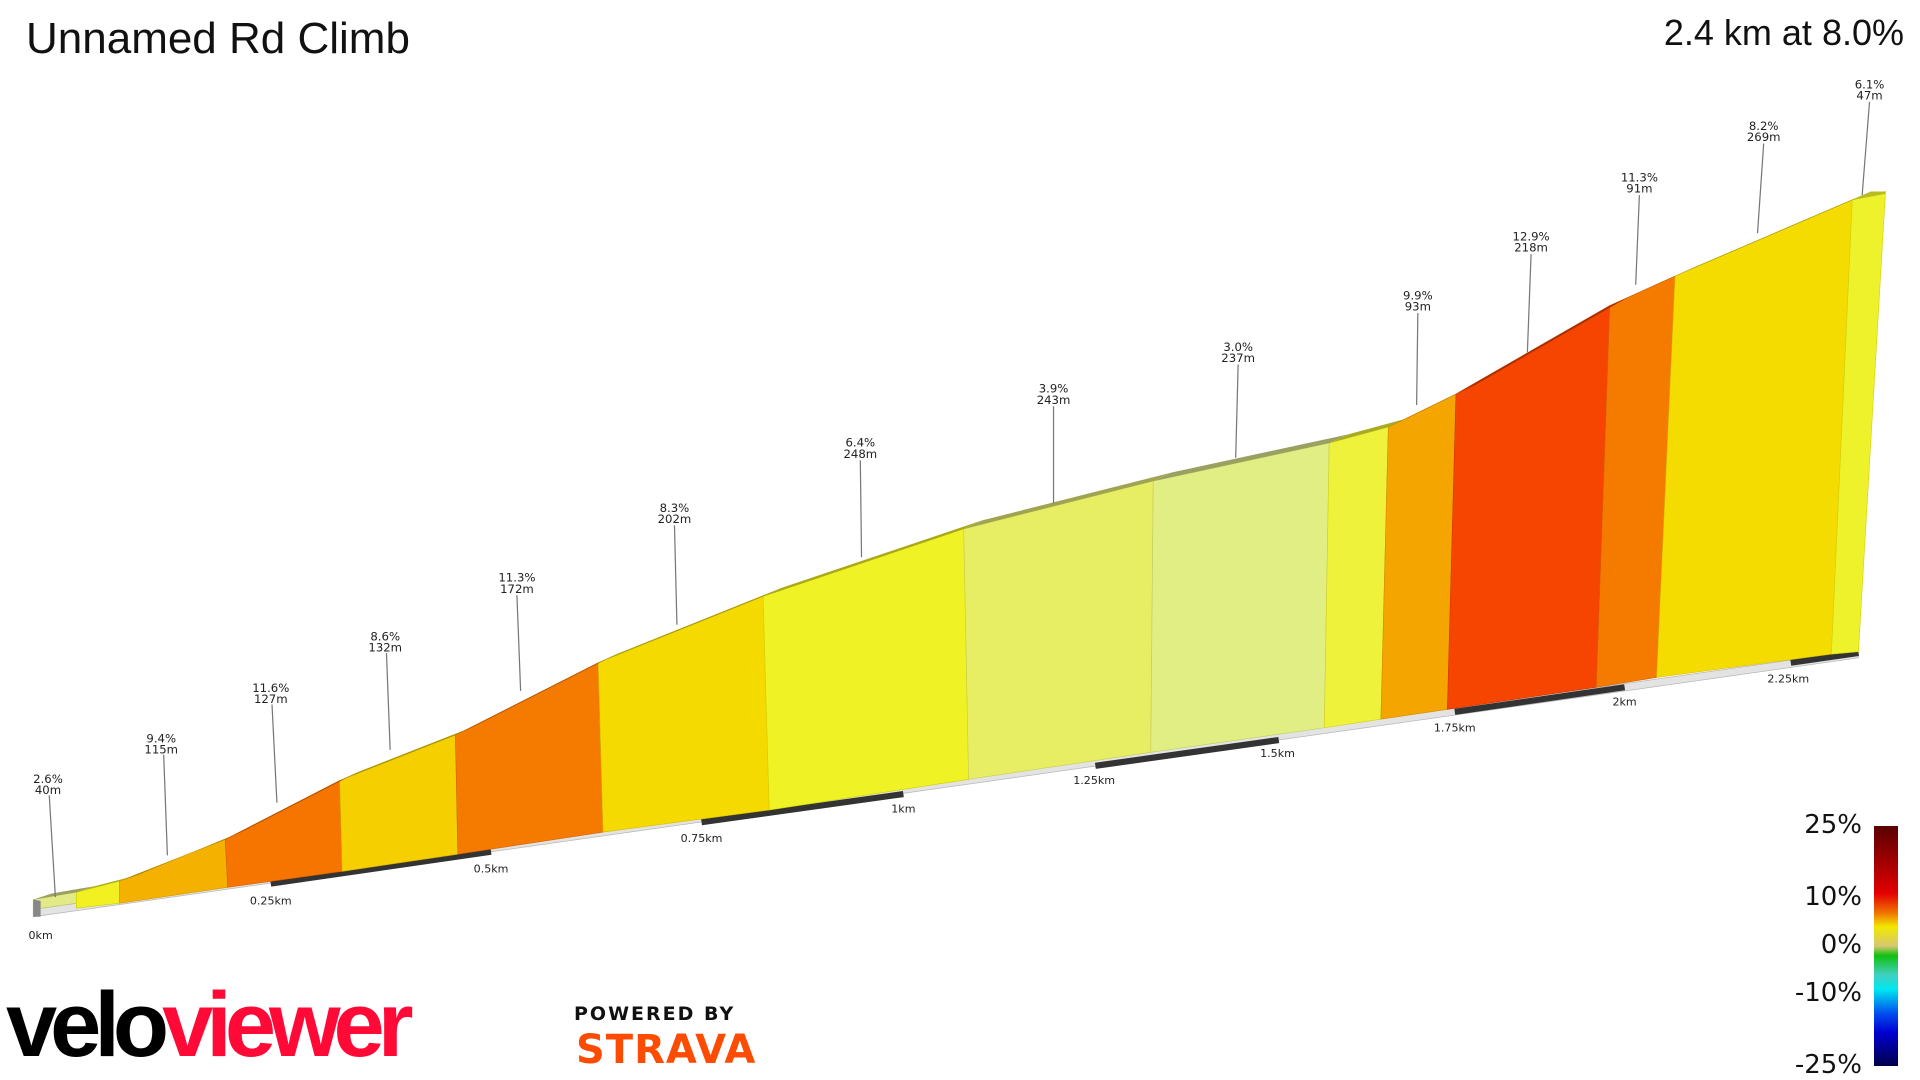 The image size is (1920, 1080). Describe the element at coordinates (1238, 352) in the screenshot. I see `svg-text:3.0%237m: 3.0% 237m` at that location.